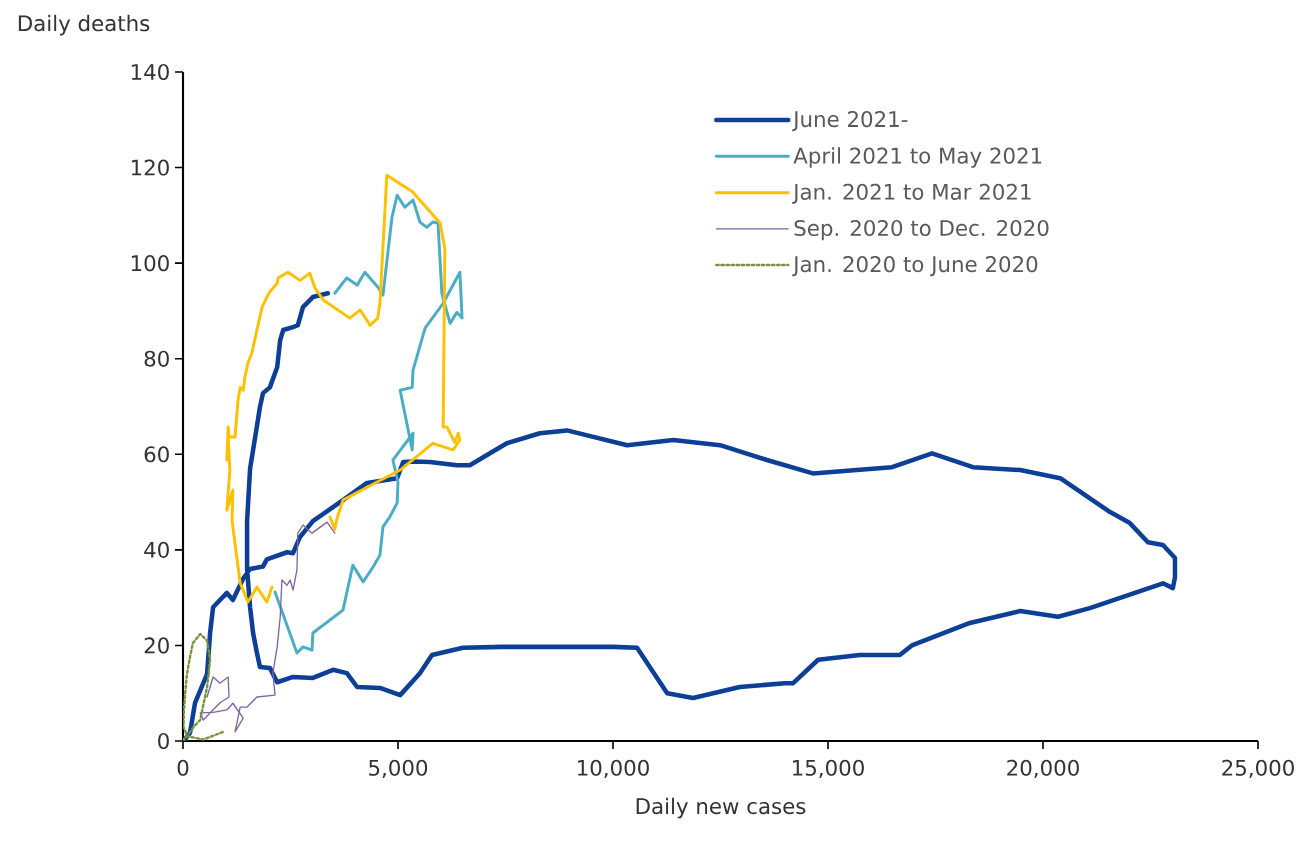 This screenshot has height=850, width=1313. What do you see at coordinates (156, 358) in the screenshot?
I see `y-tick-label: 80` at bounding box center [156, 358].